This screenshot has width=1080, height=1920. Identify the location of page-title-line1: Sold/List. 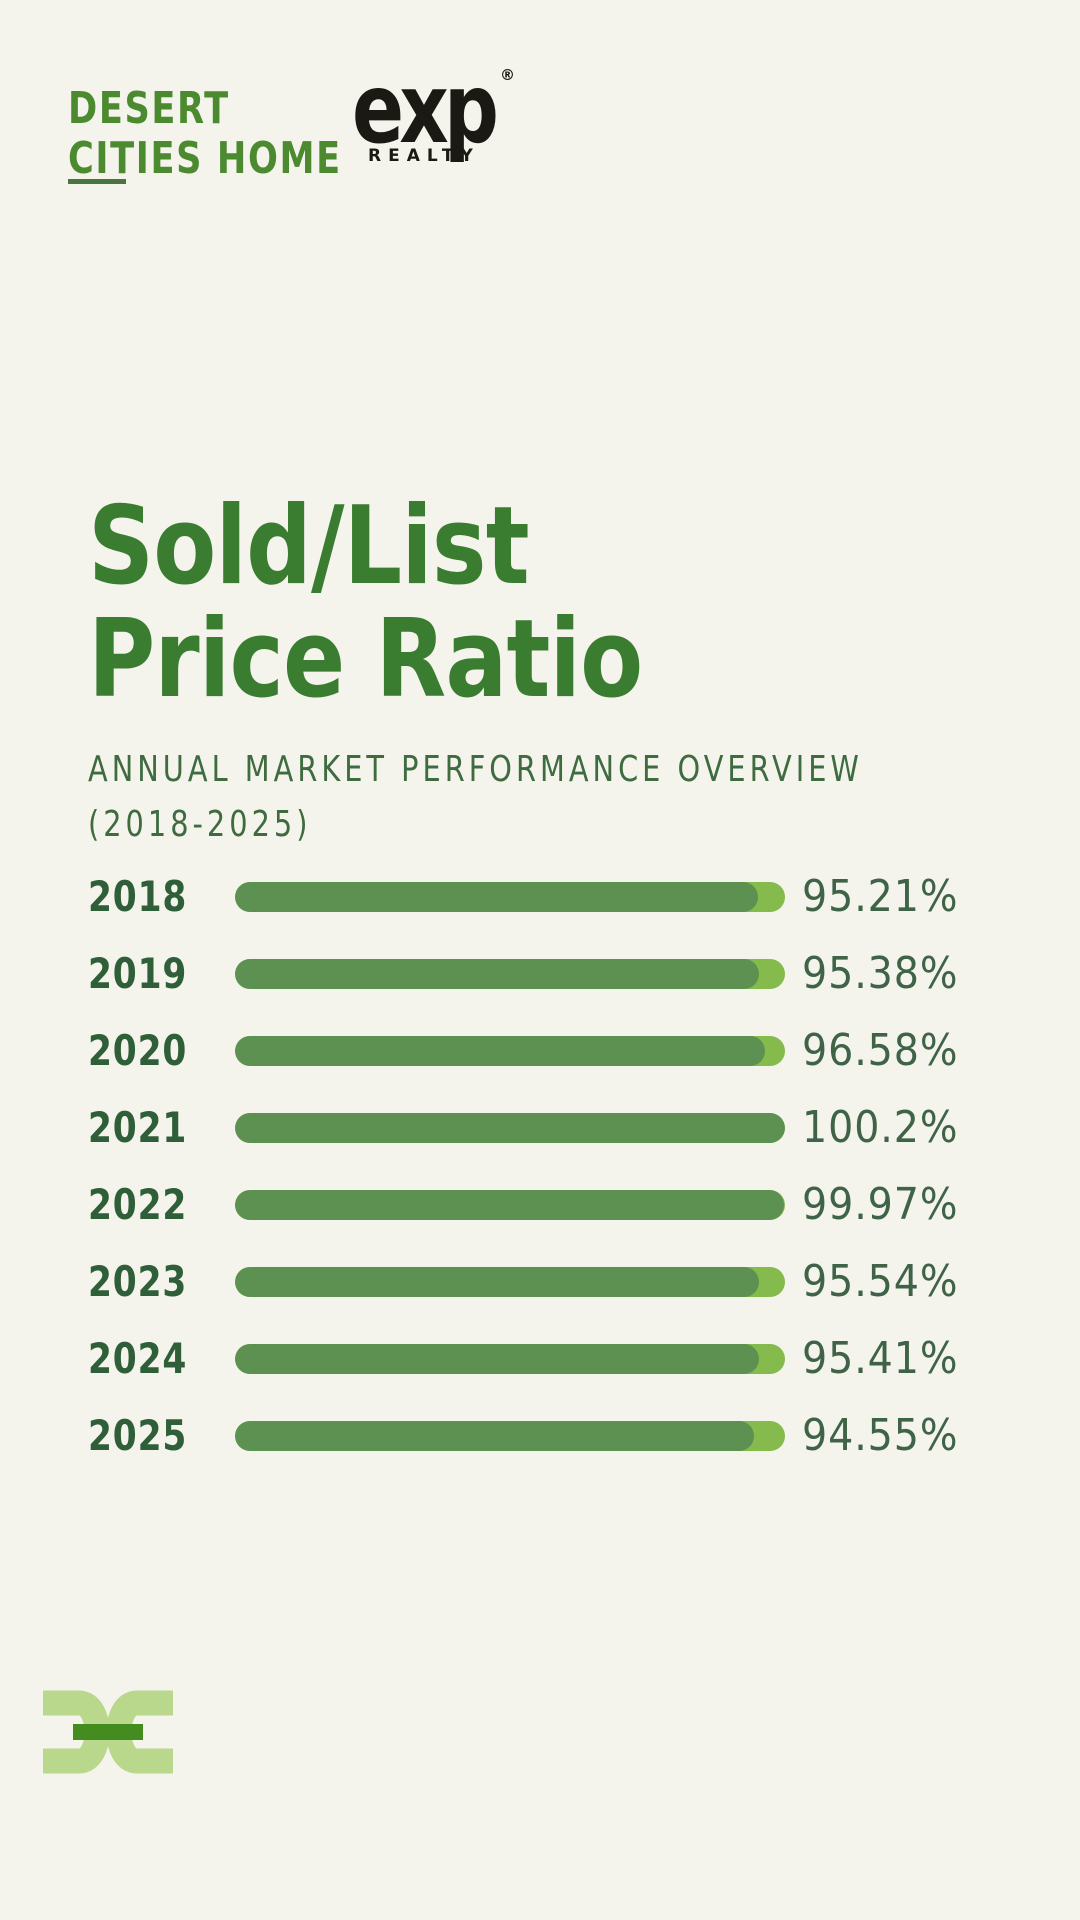
(309, 546).